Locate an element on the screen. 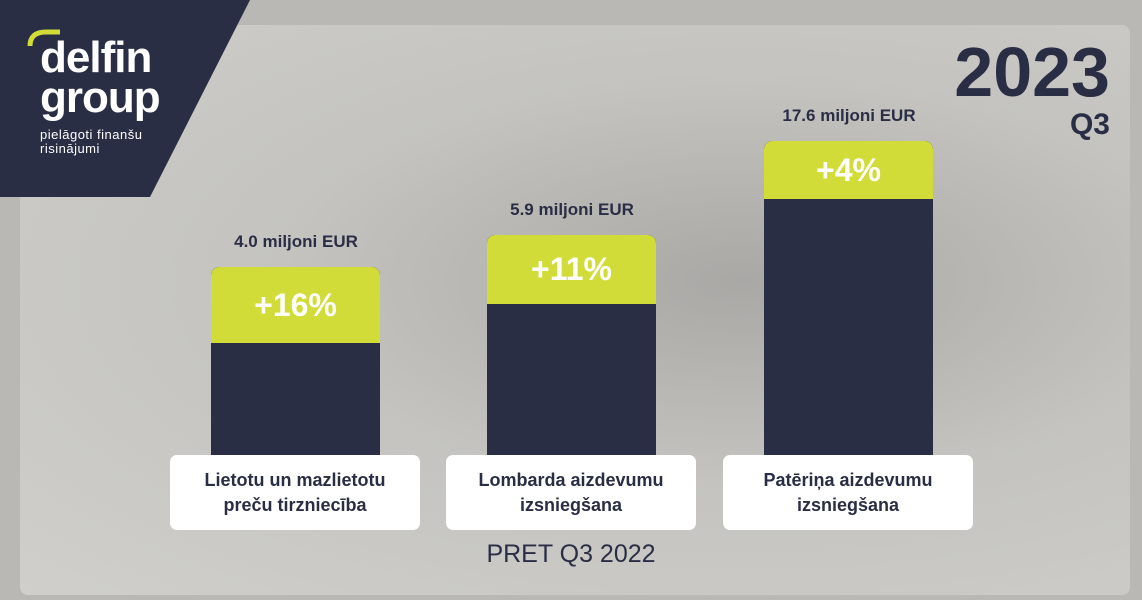  logo-panel is located at coordinates (125, 98).